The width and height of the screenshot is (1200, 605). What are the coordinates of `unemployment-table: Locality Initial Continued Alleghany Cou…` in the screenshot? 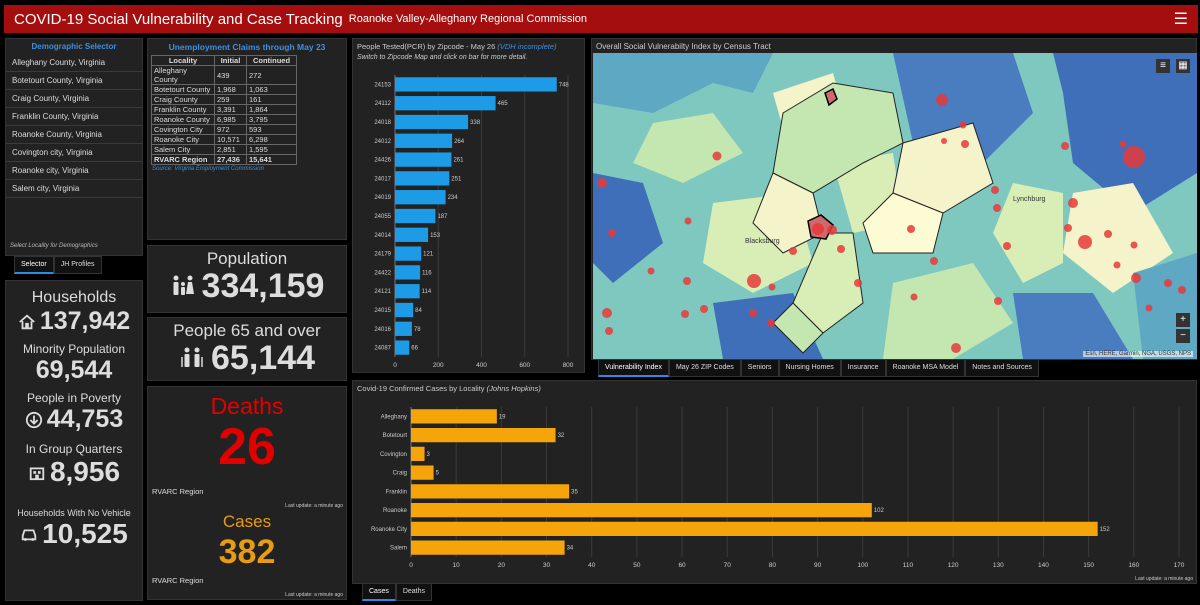 It's located at (224, 110).